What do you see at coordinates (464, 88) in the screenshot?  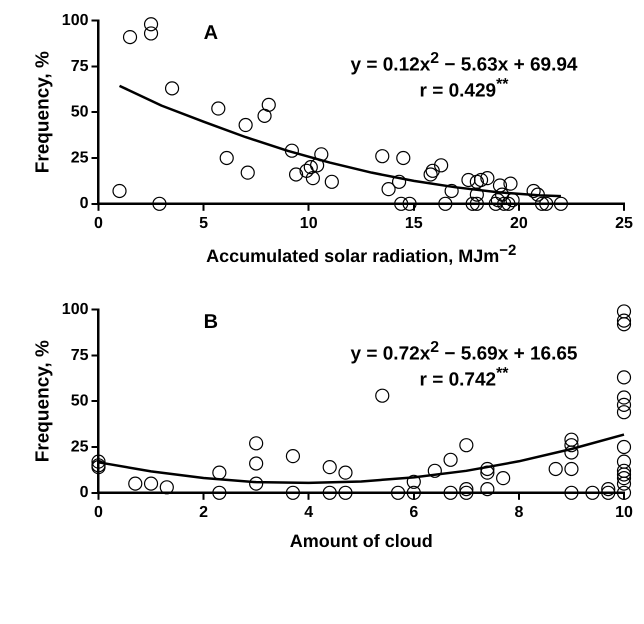 I see `annotation: r = 0.429$^{**}$` at bounding box center [464, 88].